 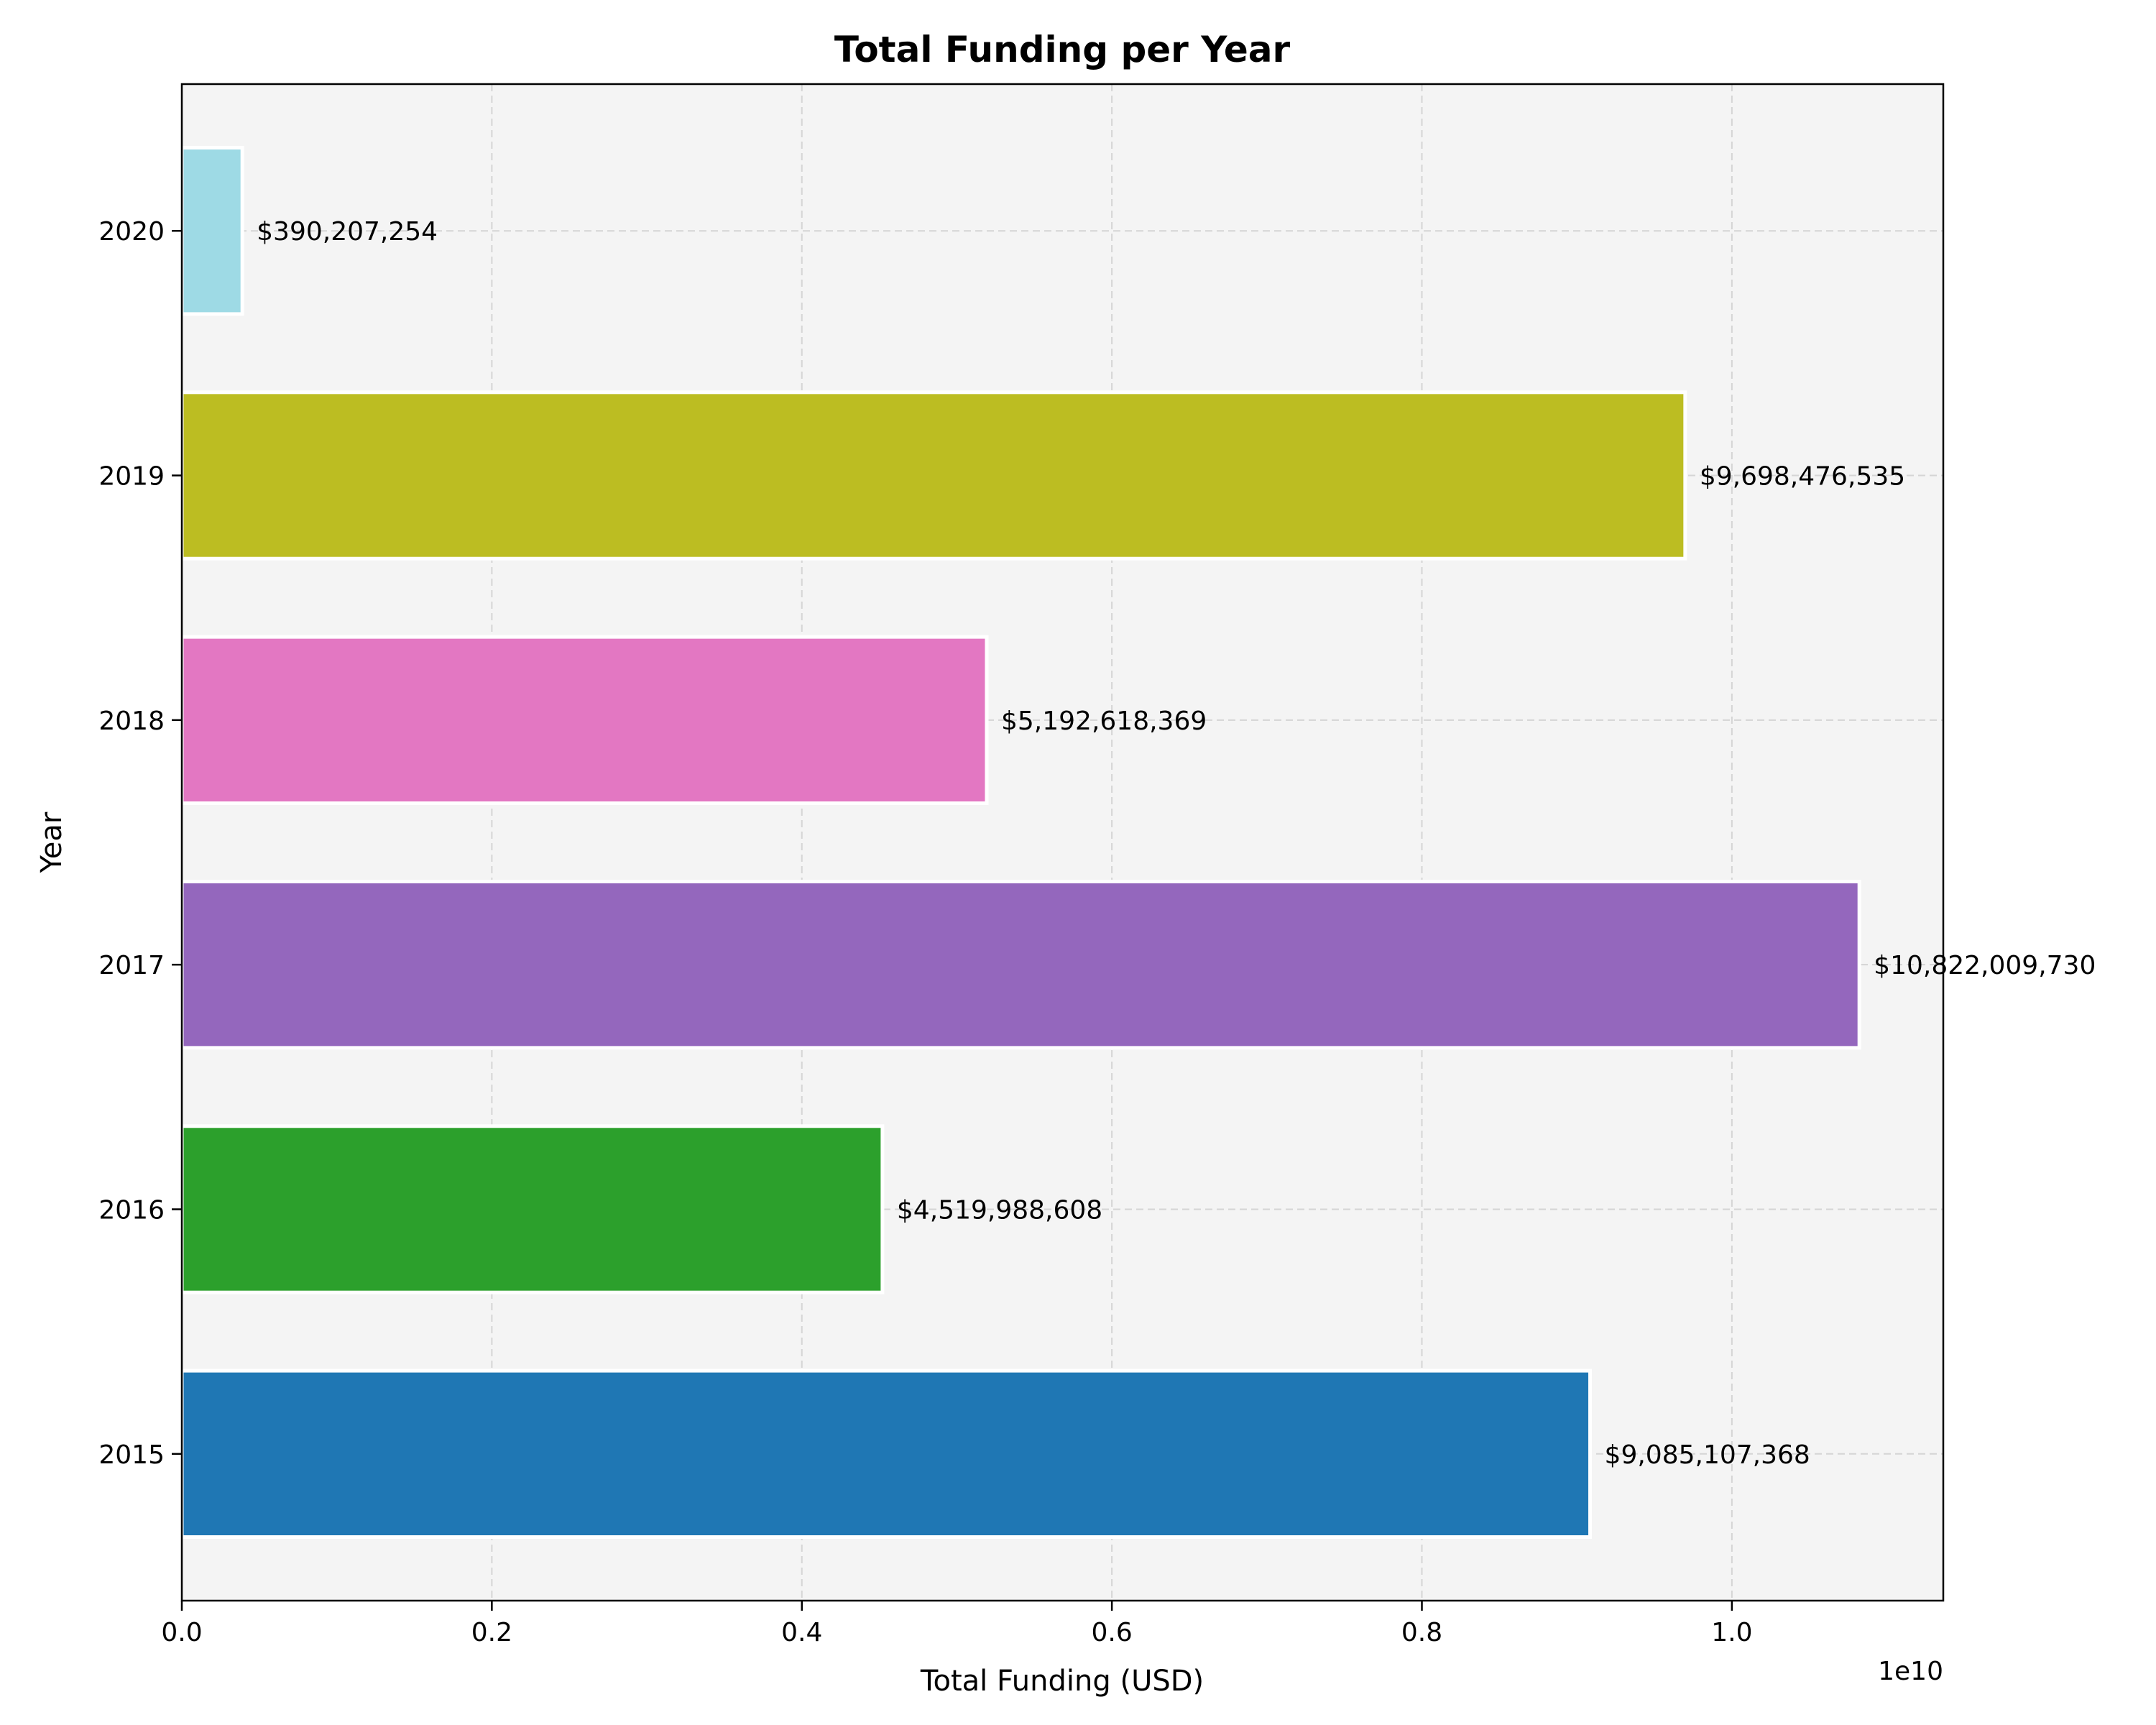 What do you see at coordinates (1803, 477) in the screenshot?
I see `data-label-2019: $9,698,476,535` at bounding box center [1803, 477].